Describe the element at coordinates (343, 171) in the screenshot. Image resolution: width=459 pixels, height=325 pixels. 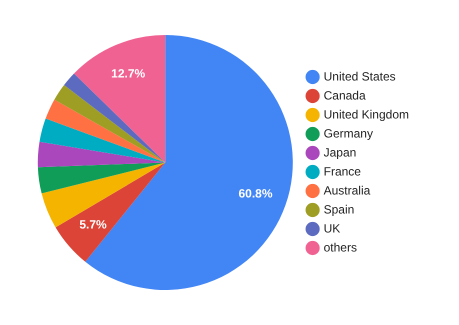
I see `legend-label: France` at that location.